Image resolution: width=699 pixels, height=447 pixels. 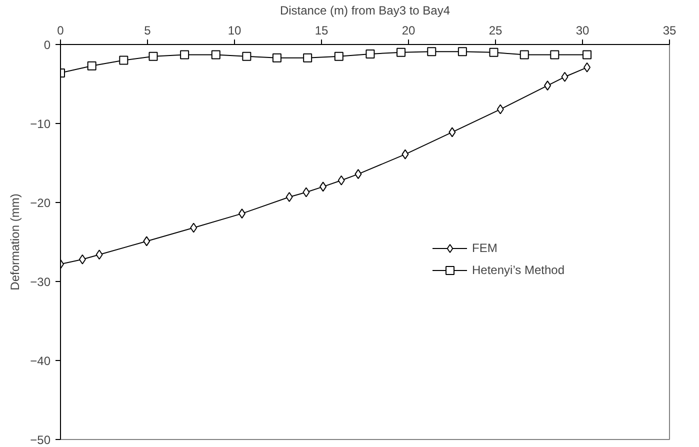 What do you see at coordinates (40, 282) in the screenshot?
I see `y-tick-label: −30` at bounding box center [40, 282].